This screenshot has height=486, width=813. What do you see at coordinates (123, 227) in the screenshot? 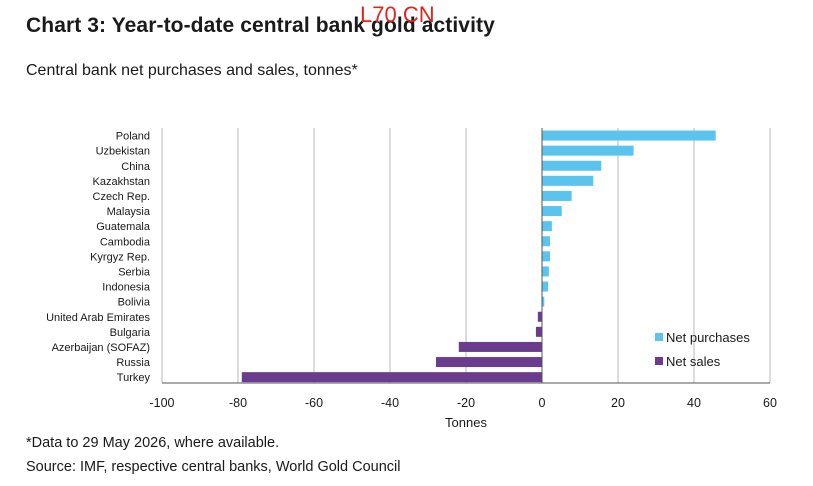
I see `category-label: Guatemala` at bounding box center [123, 227].